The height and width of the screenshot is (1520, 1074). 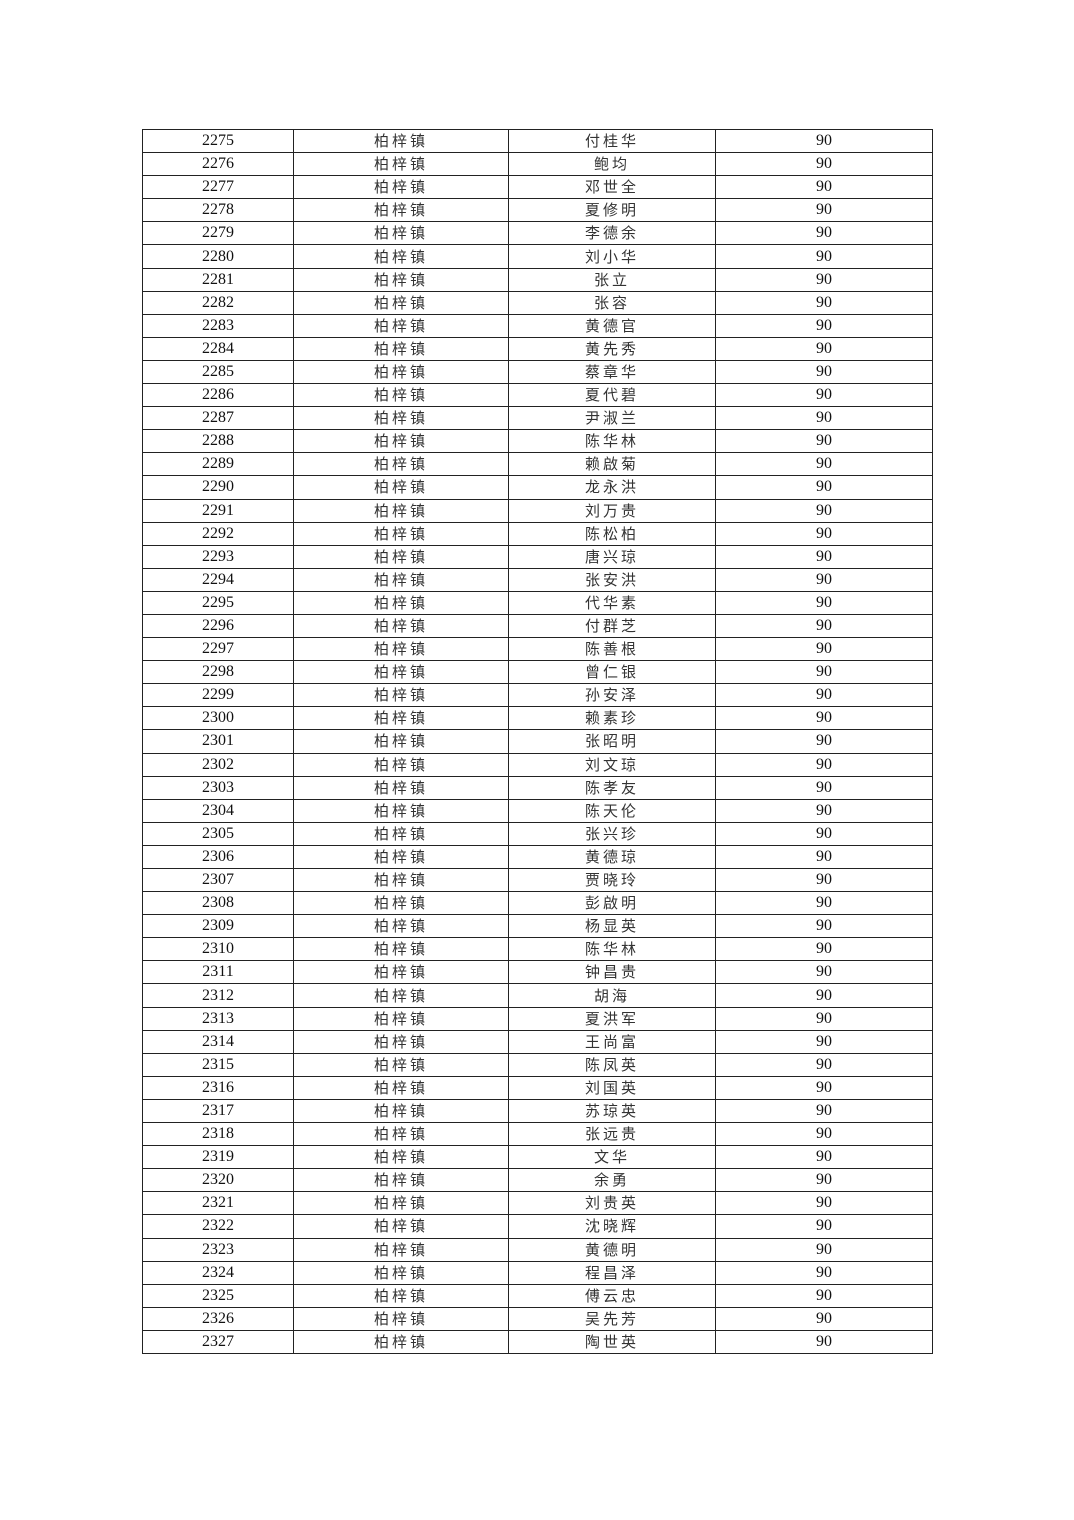 I want to click on table-row: 2280 柏梓镇 刘小华 90, so click(x=537, y=256).